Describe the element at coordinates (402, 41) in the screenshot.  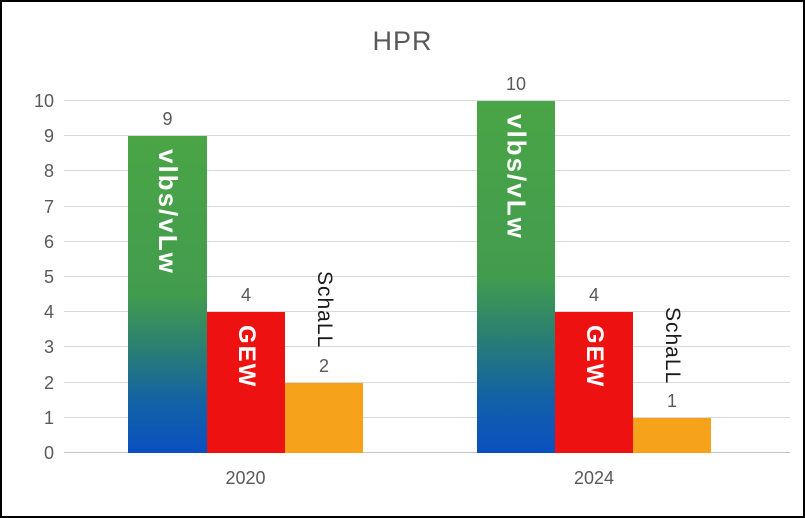
I see `chart-title: HPR` at that location.